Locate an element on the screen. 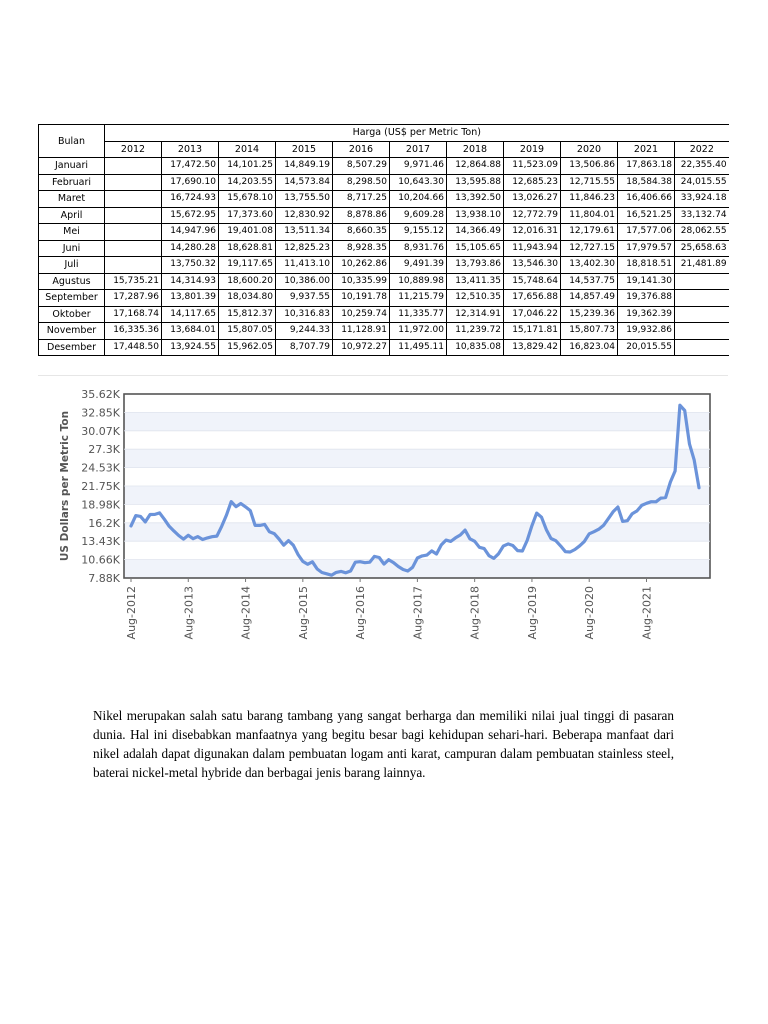 Image resolution: width=768 pixels, height=1024 pixels. price-cell: 16,823.04 is located at coordinates (589, 347).